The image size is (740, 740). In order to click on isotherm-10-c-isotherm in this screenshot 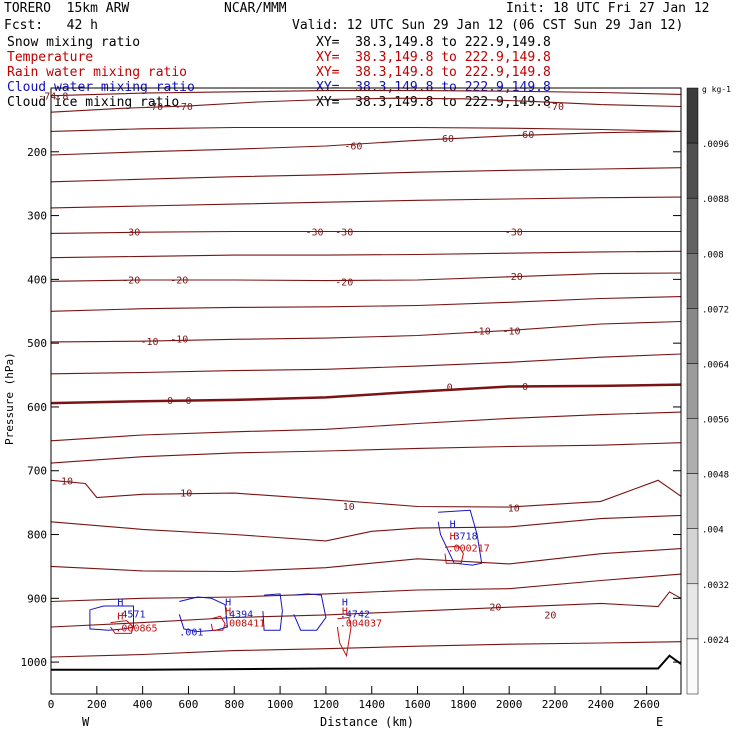, I will do `click(366, 493)`.